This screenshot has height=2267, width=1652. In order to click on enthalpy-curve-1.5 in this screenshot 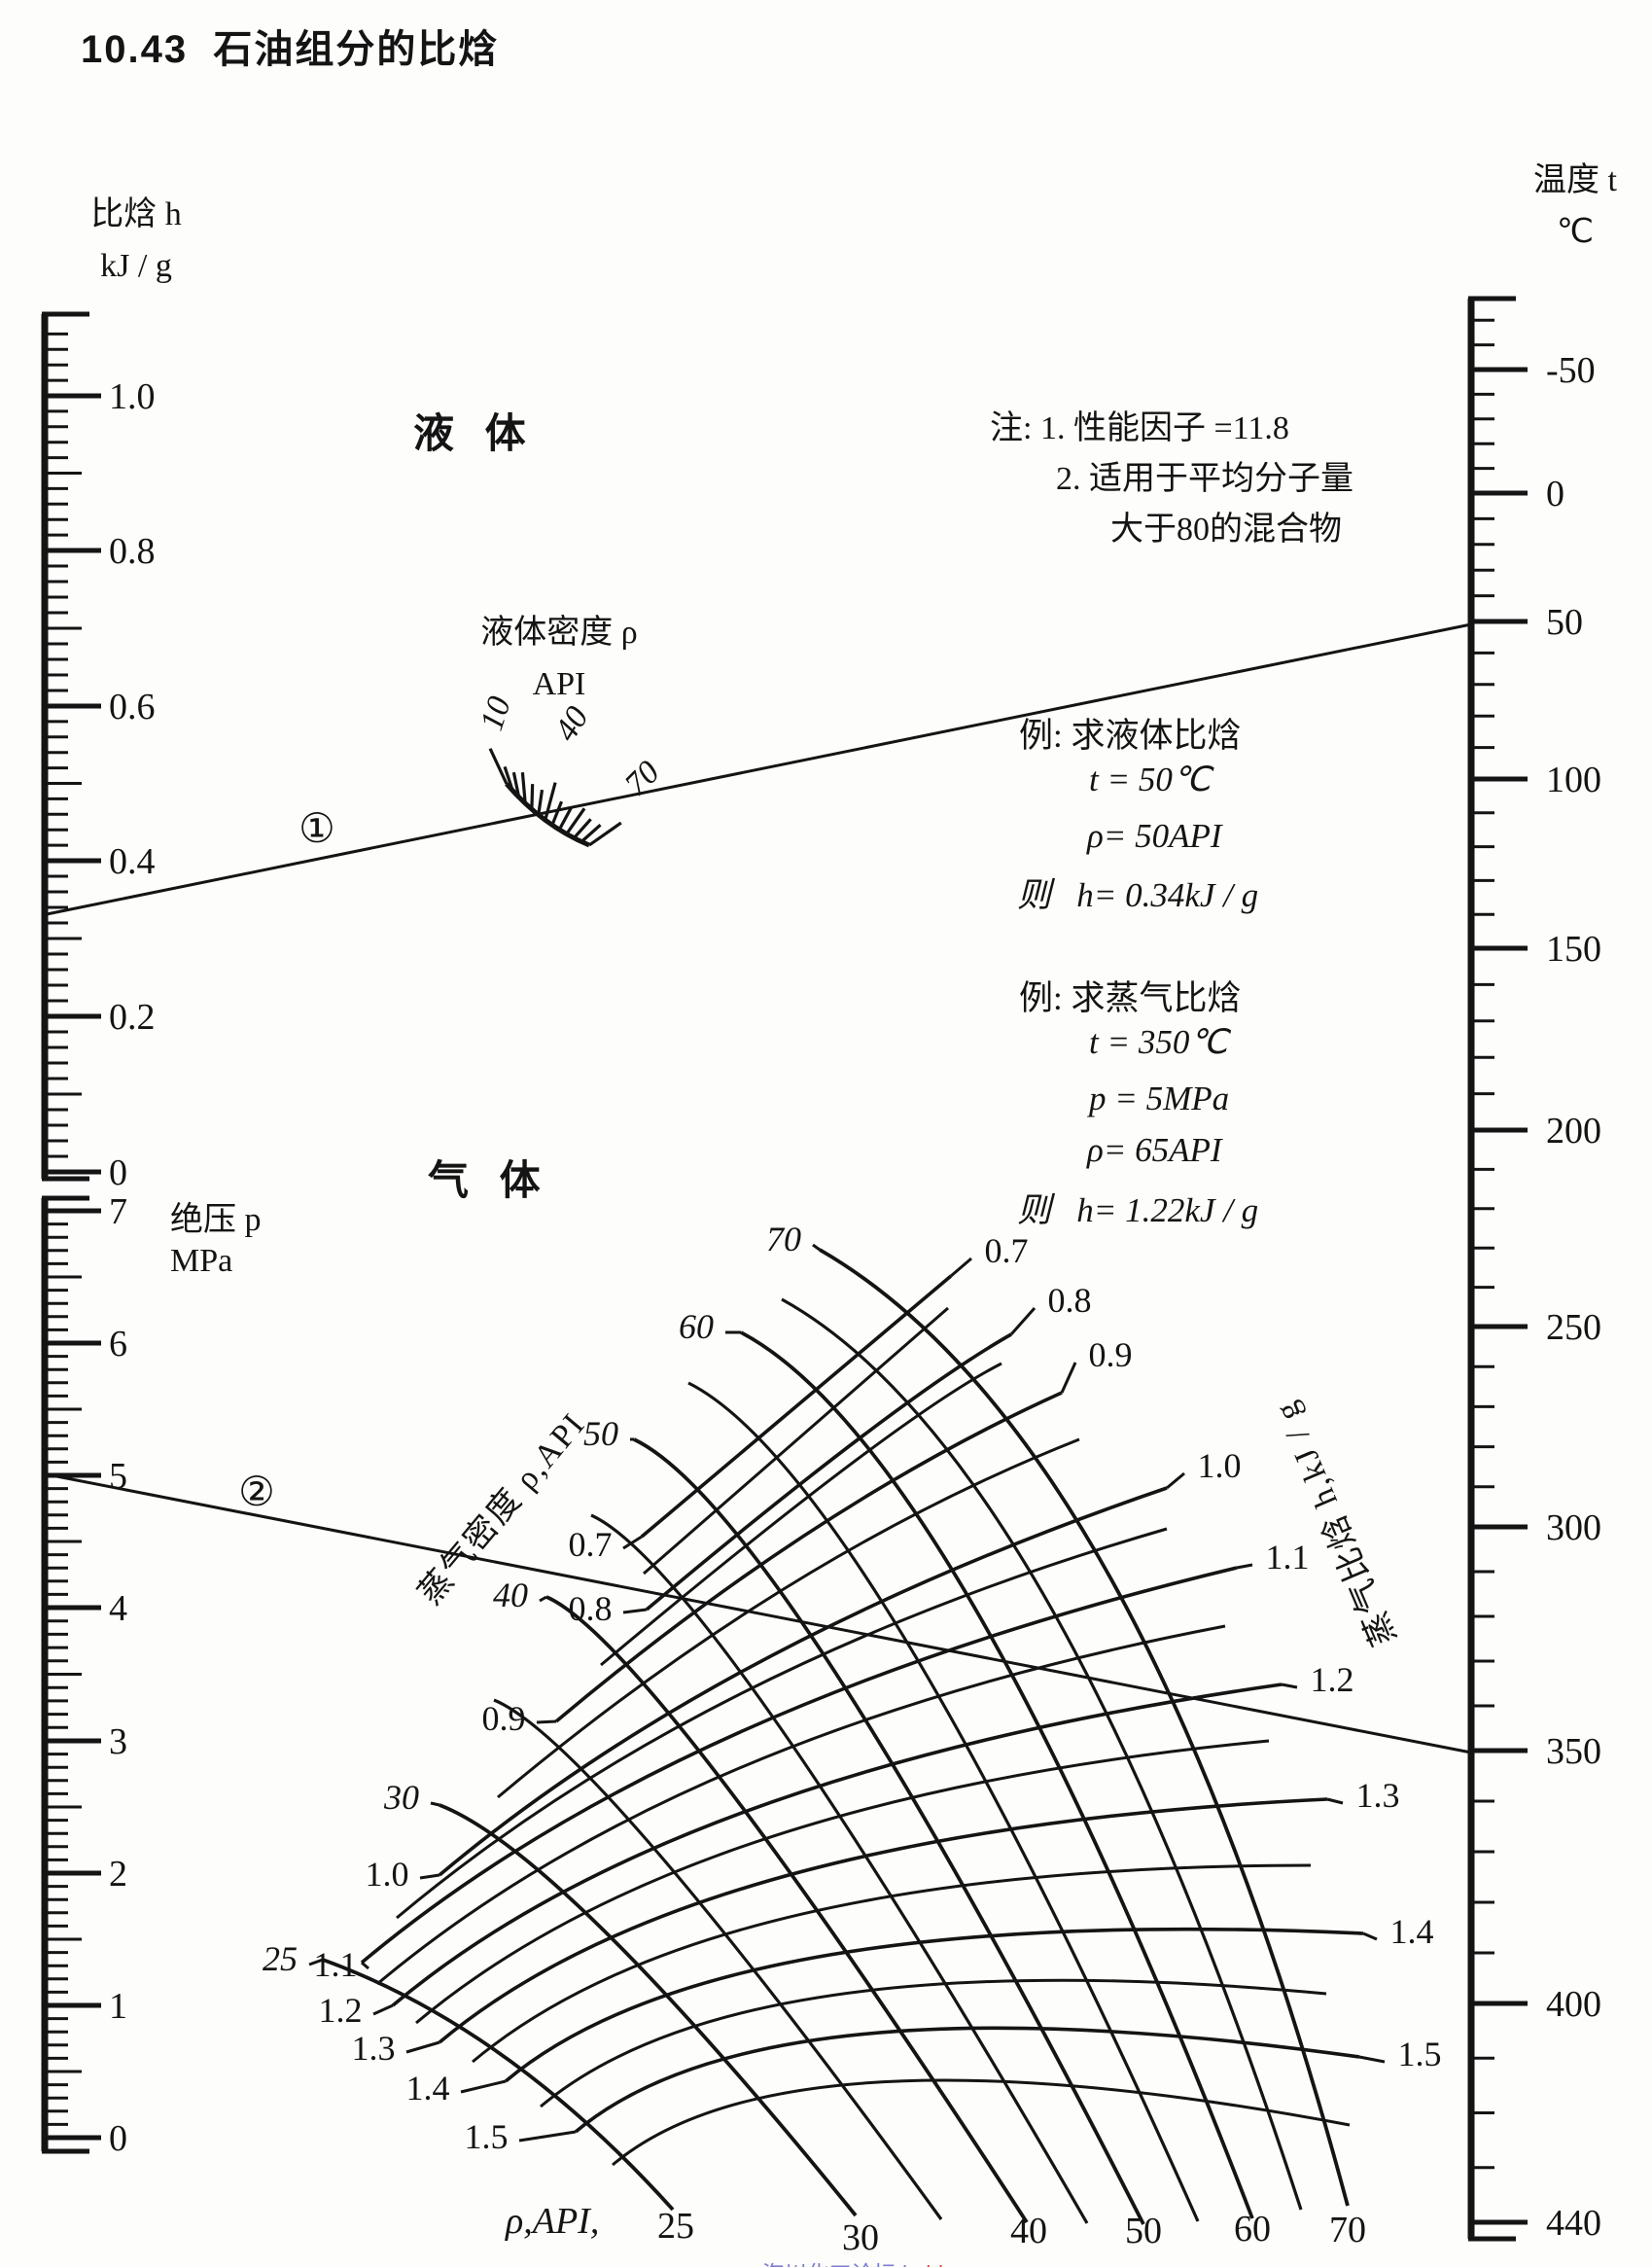, I will do `click(967, 2080)`.